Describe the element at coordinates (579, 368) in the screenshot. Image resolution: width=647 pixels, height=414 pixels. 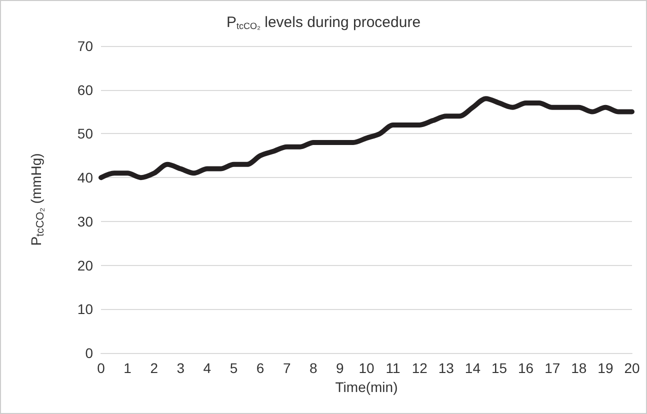
I see `x-tick-label: 18` at that location.